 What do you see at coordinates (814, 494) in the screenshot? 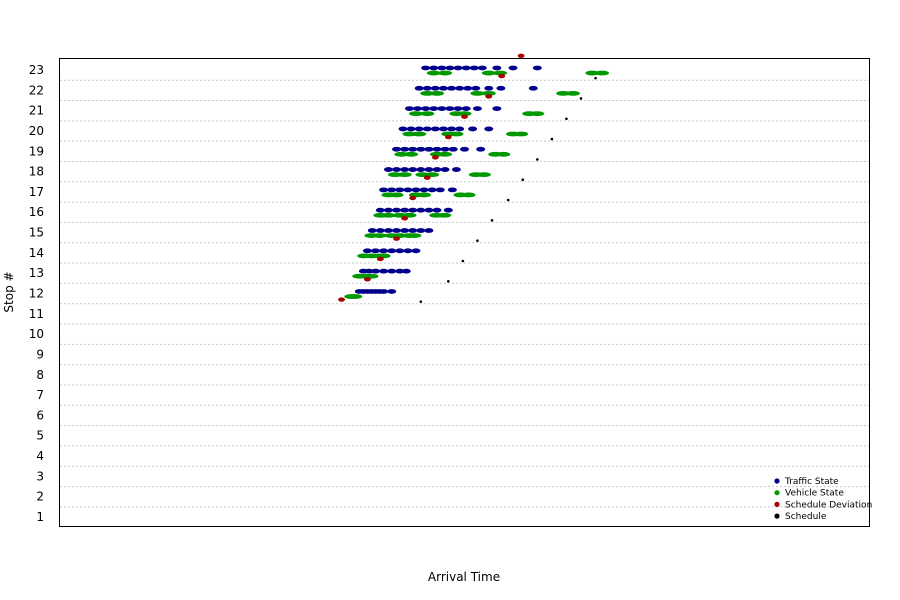
I see `legend-label: Vehicle State` at bounding box center [814, 494].